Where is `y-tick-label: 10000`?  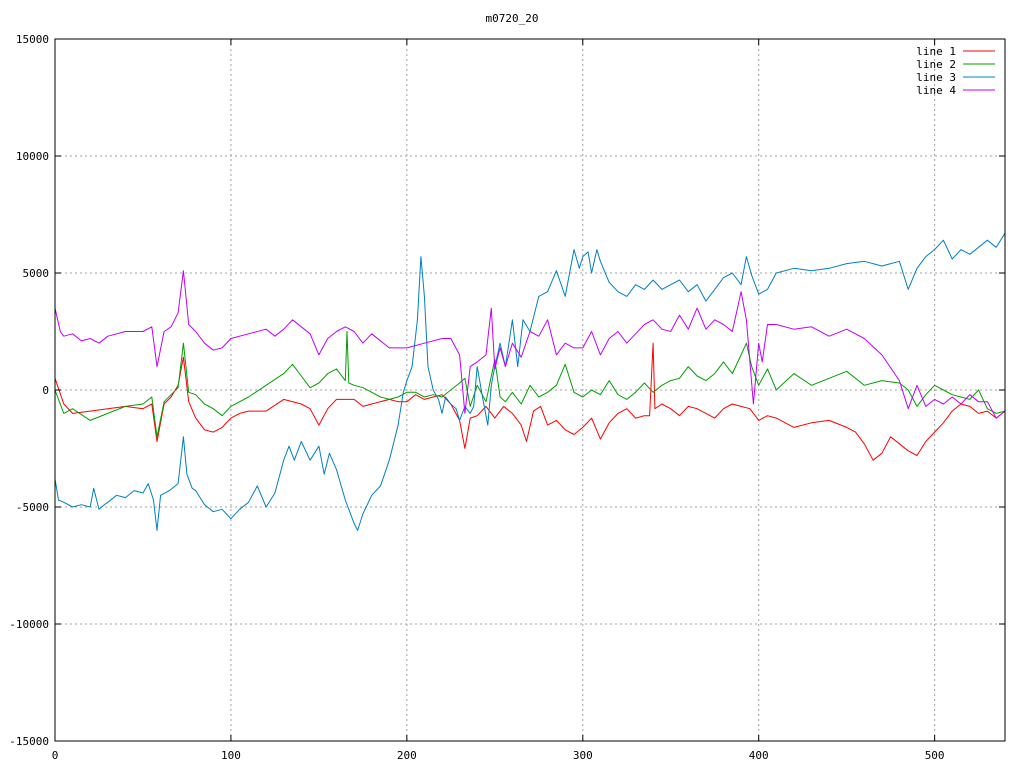 y-tick-label: 10000 is located at coordinates (32, 156).